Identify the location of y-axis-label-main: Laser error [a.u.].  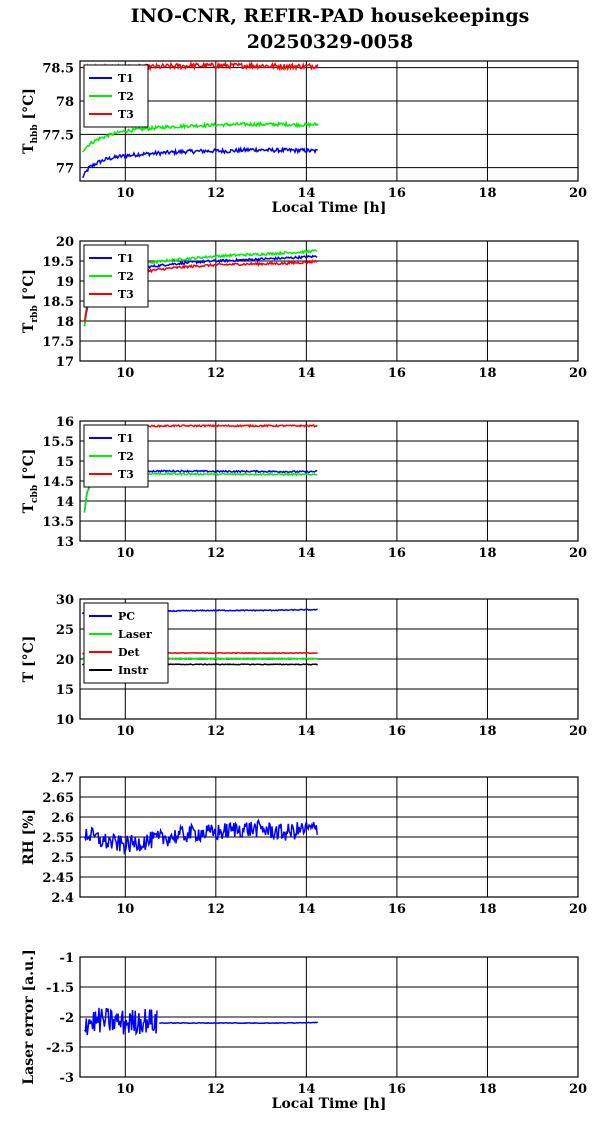
(29, 1016).